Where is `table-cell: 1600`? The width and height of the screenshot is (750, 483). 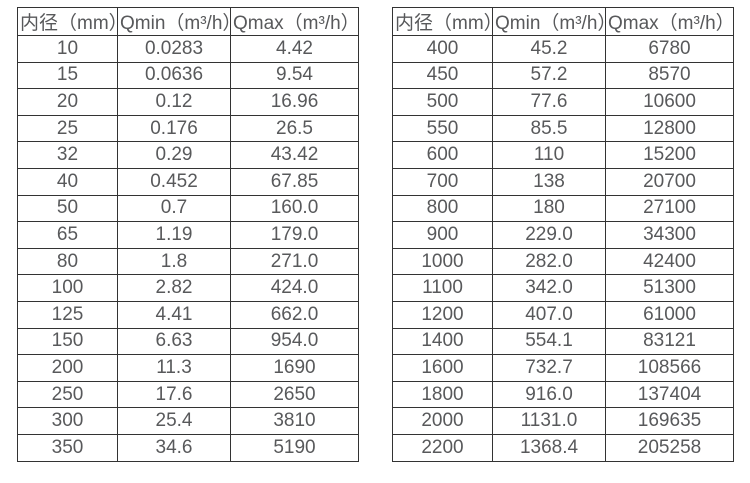 table-cell: 1600 is located at coordinates (442, 368).